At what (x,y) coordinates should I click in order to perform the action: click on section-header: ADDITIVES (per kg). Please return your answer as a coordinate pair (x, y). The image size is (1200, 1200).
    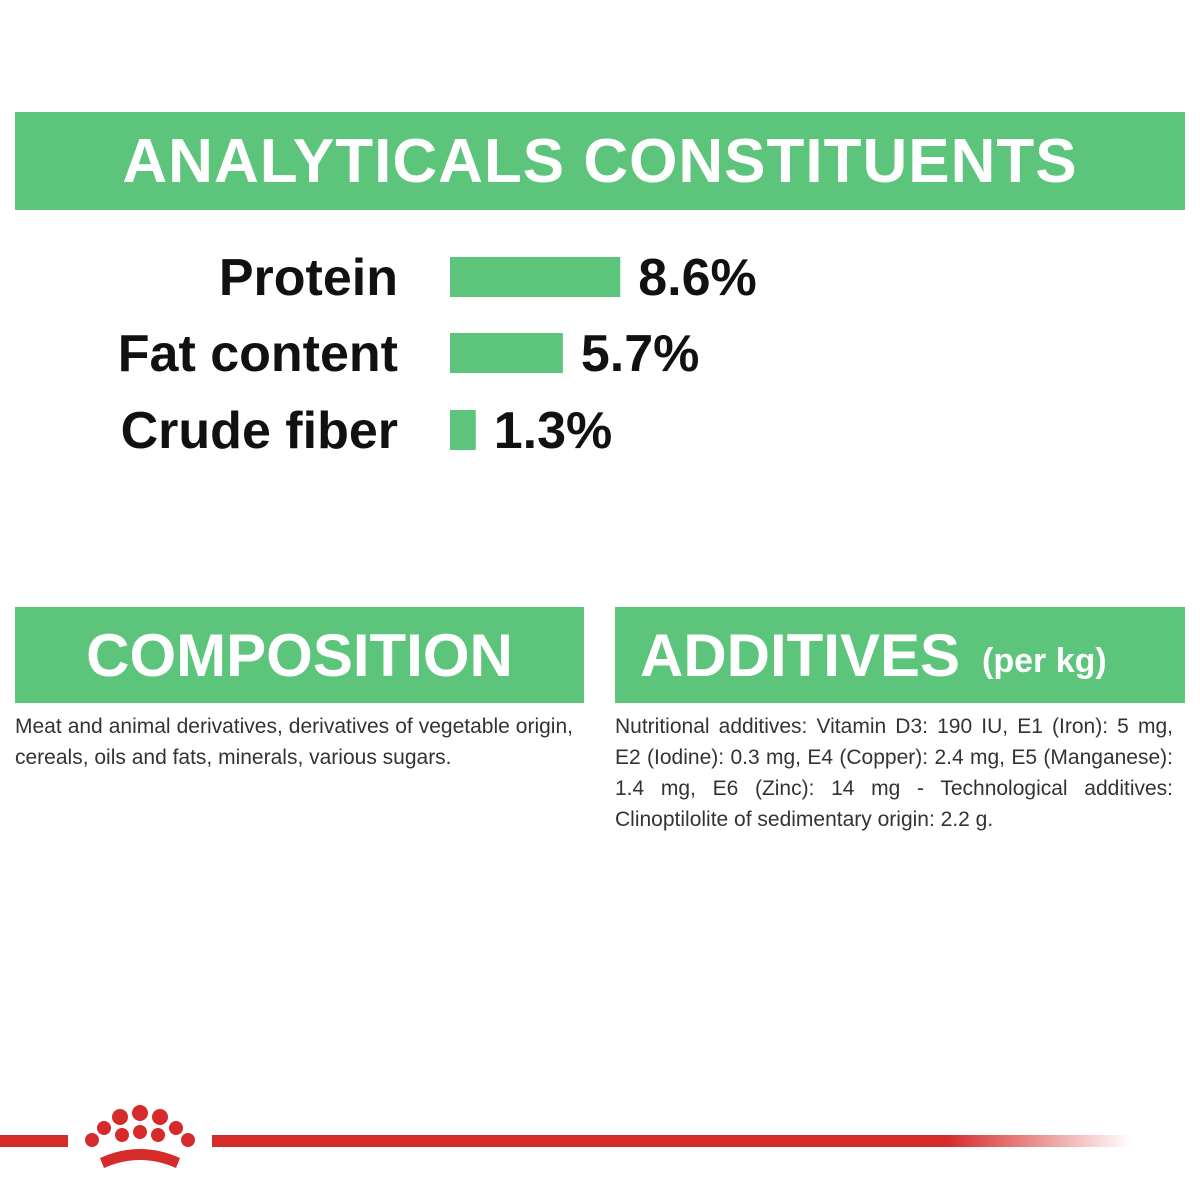
    Looking at the image, I should click on (900, 655).